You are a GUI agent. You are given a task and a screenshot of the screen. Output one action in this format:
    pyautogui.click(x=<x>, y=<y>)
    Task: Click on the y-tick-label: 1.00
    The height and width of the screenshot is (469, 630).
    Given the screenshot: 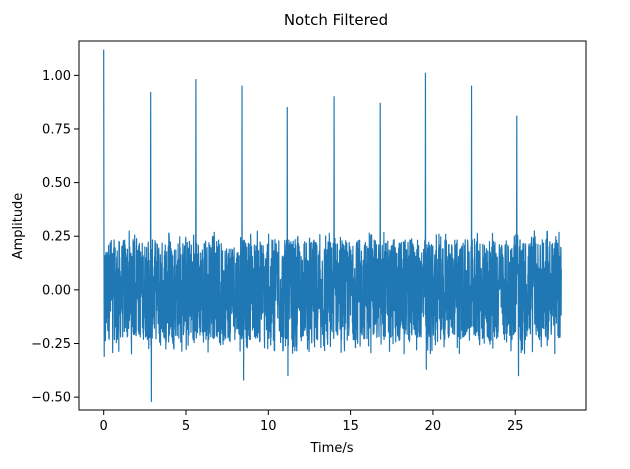 What is the action you would take?
    pyautogui.click(x=56, y=76)
    